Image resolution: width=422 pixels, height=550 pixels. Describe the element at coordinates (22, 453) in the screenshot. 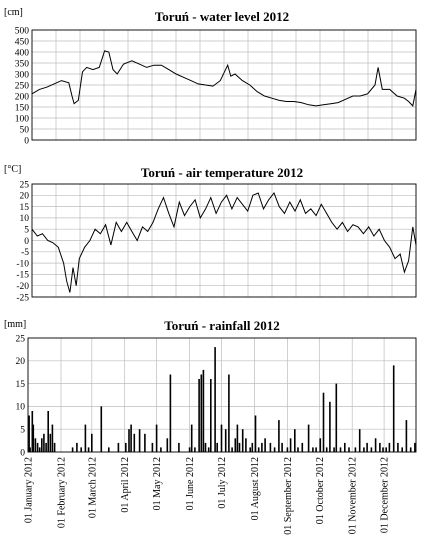

I see `rainfall-y-tick-label: 0` at that location.